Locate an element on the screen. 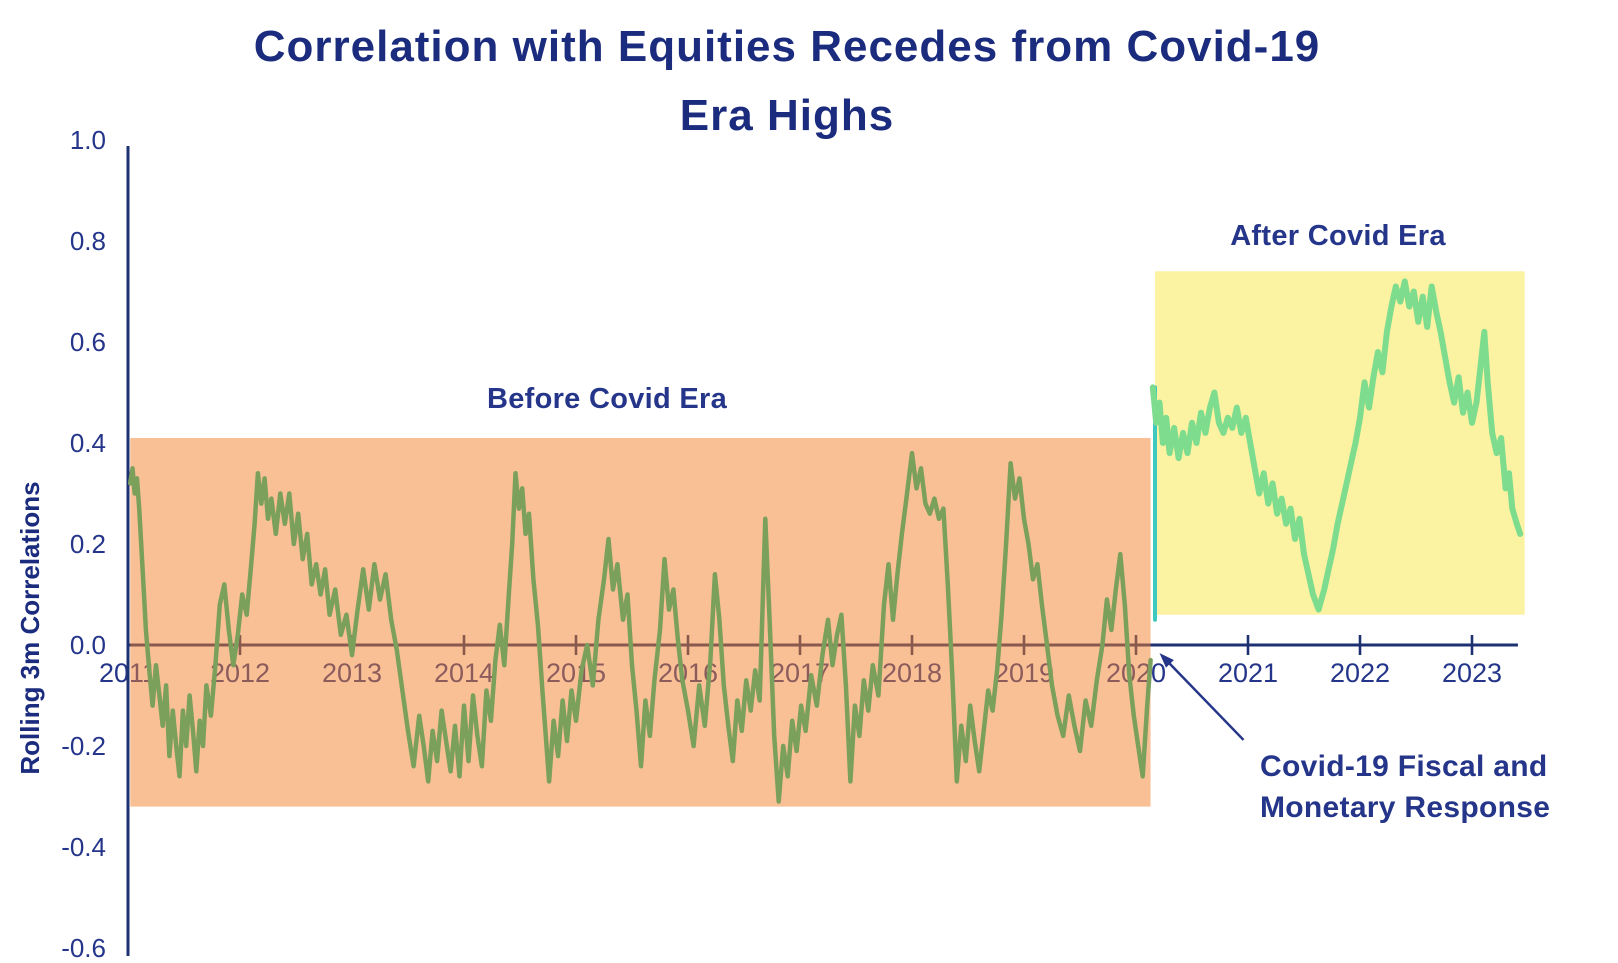 The width and height of the screenshot is (1618, 963). y-tick-label: -0.6 is located at coordinates (83, 948).